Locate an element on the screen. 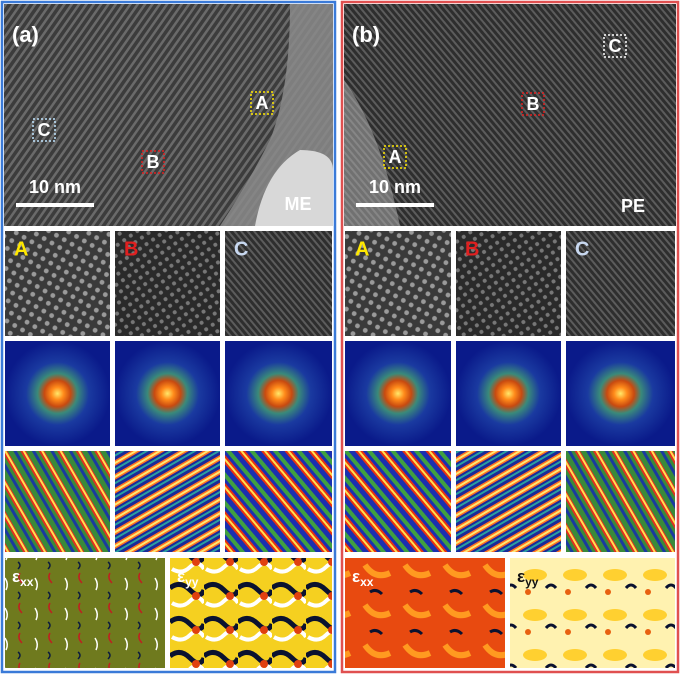  vacuum-region is located at coordinates (294, 188).